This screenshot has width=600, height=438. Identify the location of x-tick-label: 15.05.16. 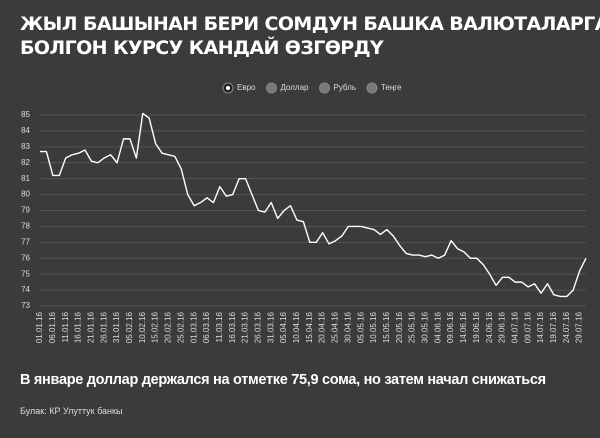
(386, 327).